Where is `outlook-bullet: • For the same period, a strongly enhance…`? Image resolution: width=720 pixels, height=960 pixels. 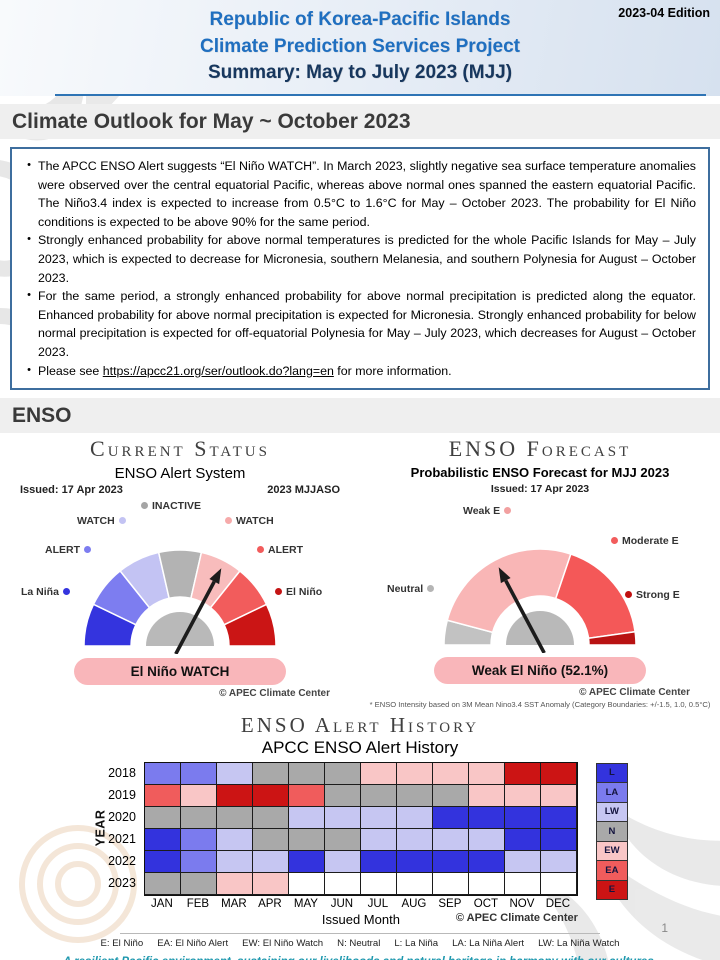 outlook-bullet: • For the same period, a strongly enhance… is located at coordinates (358, 324).